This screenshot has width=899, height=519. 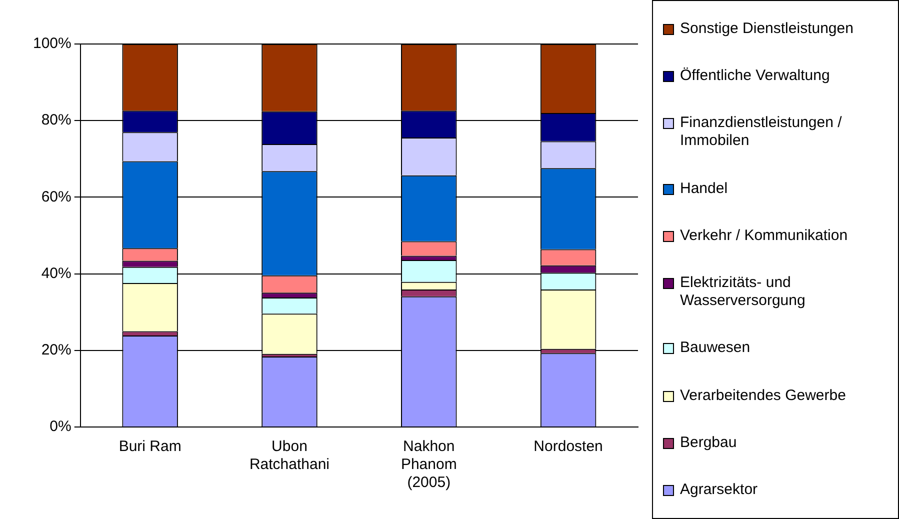 I want to click on x-tick-label: Buri Ram, so click(x=150, y=447).